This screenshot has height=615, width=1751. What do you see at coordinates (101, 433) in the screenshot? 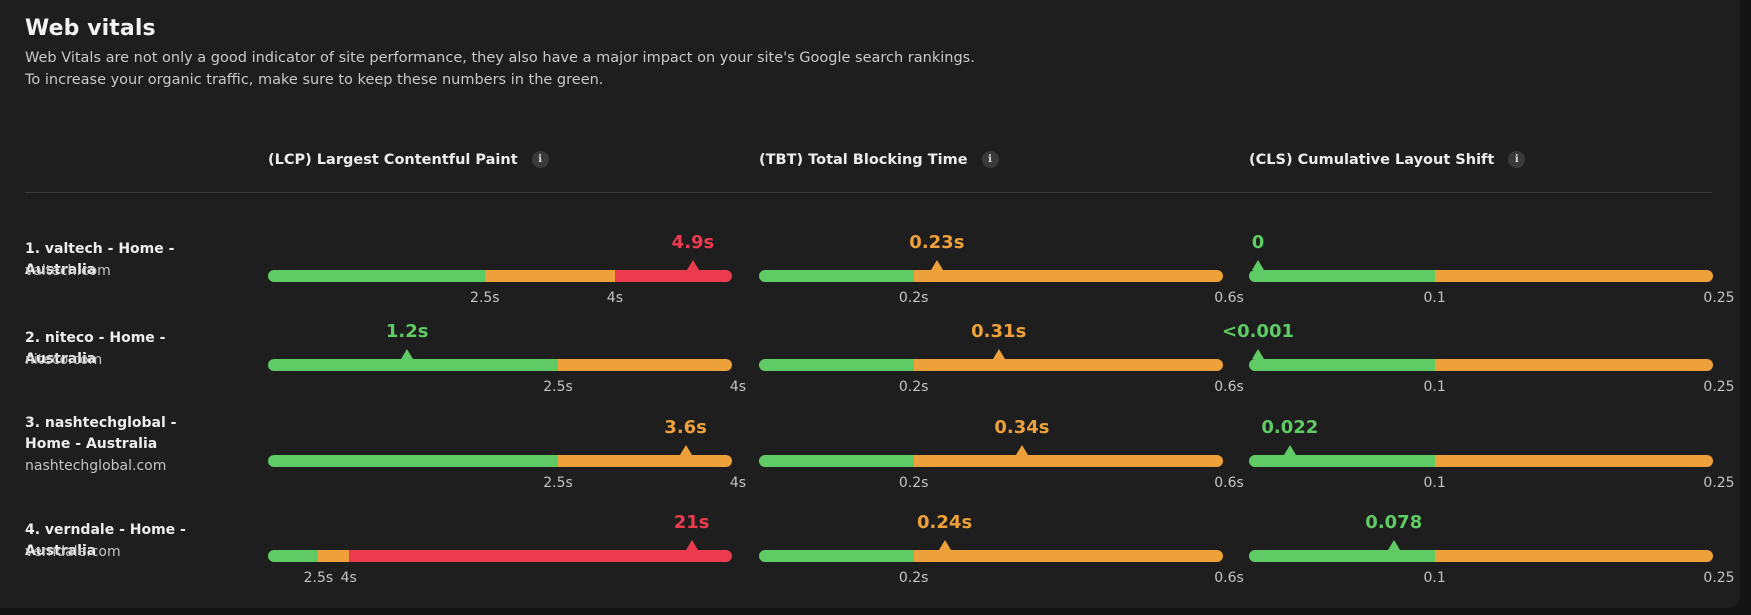
I see `row-name: 3. nashtechglobal - Home - Australia` at bounding box center [101, 433].